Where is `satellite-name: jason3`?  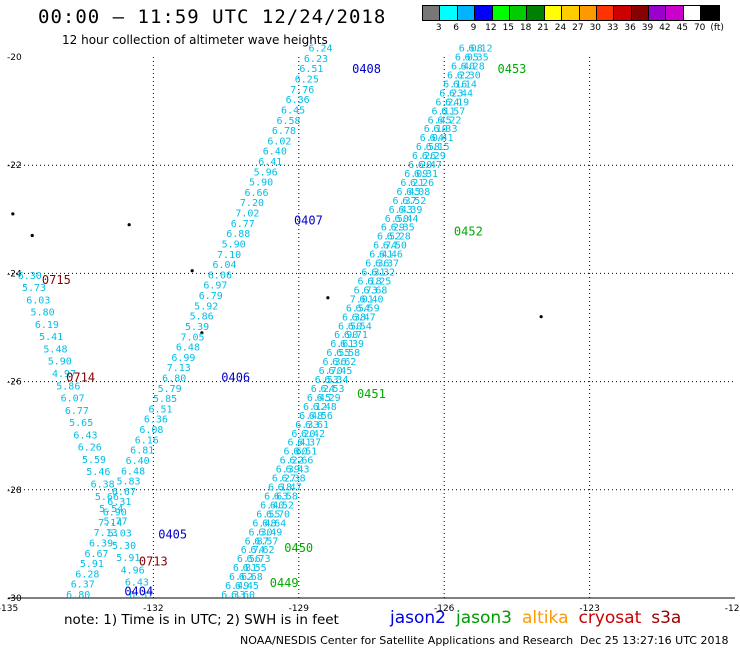 satellite-name: jason3 is located at coordinates (484, 618).